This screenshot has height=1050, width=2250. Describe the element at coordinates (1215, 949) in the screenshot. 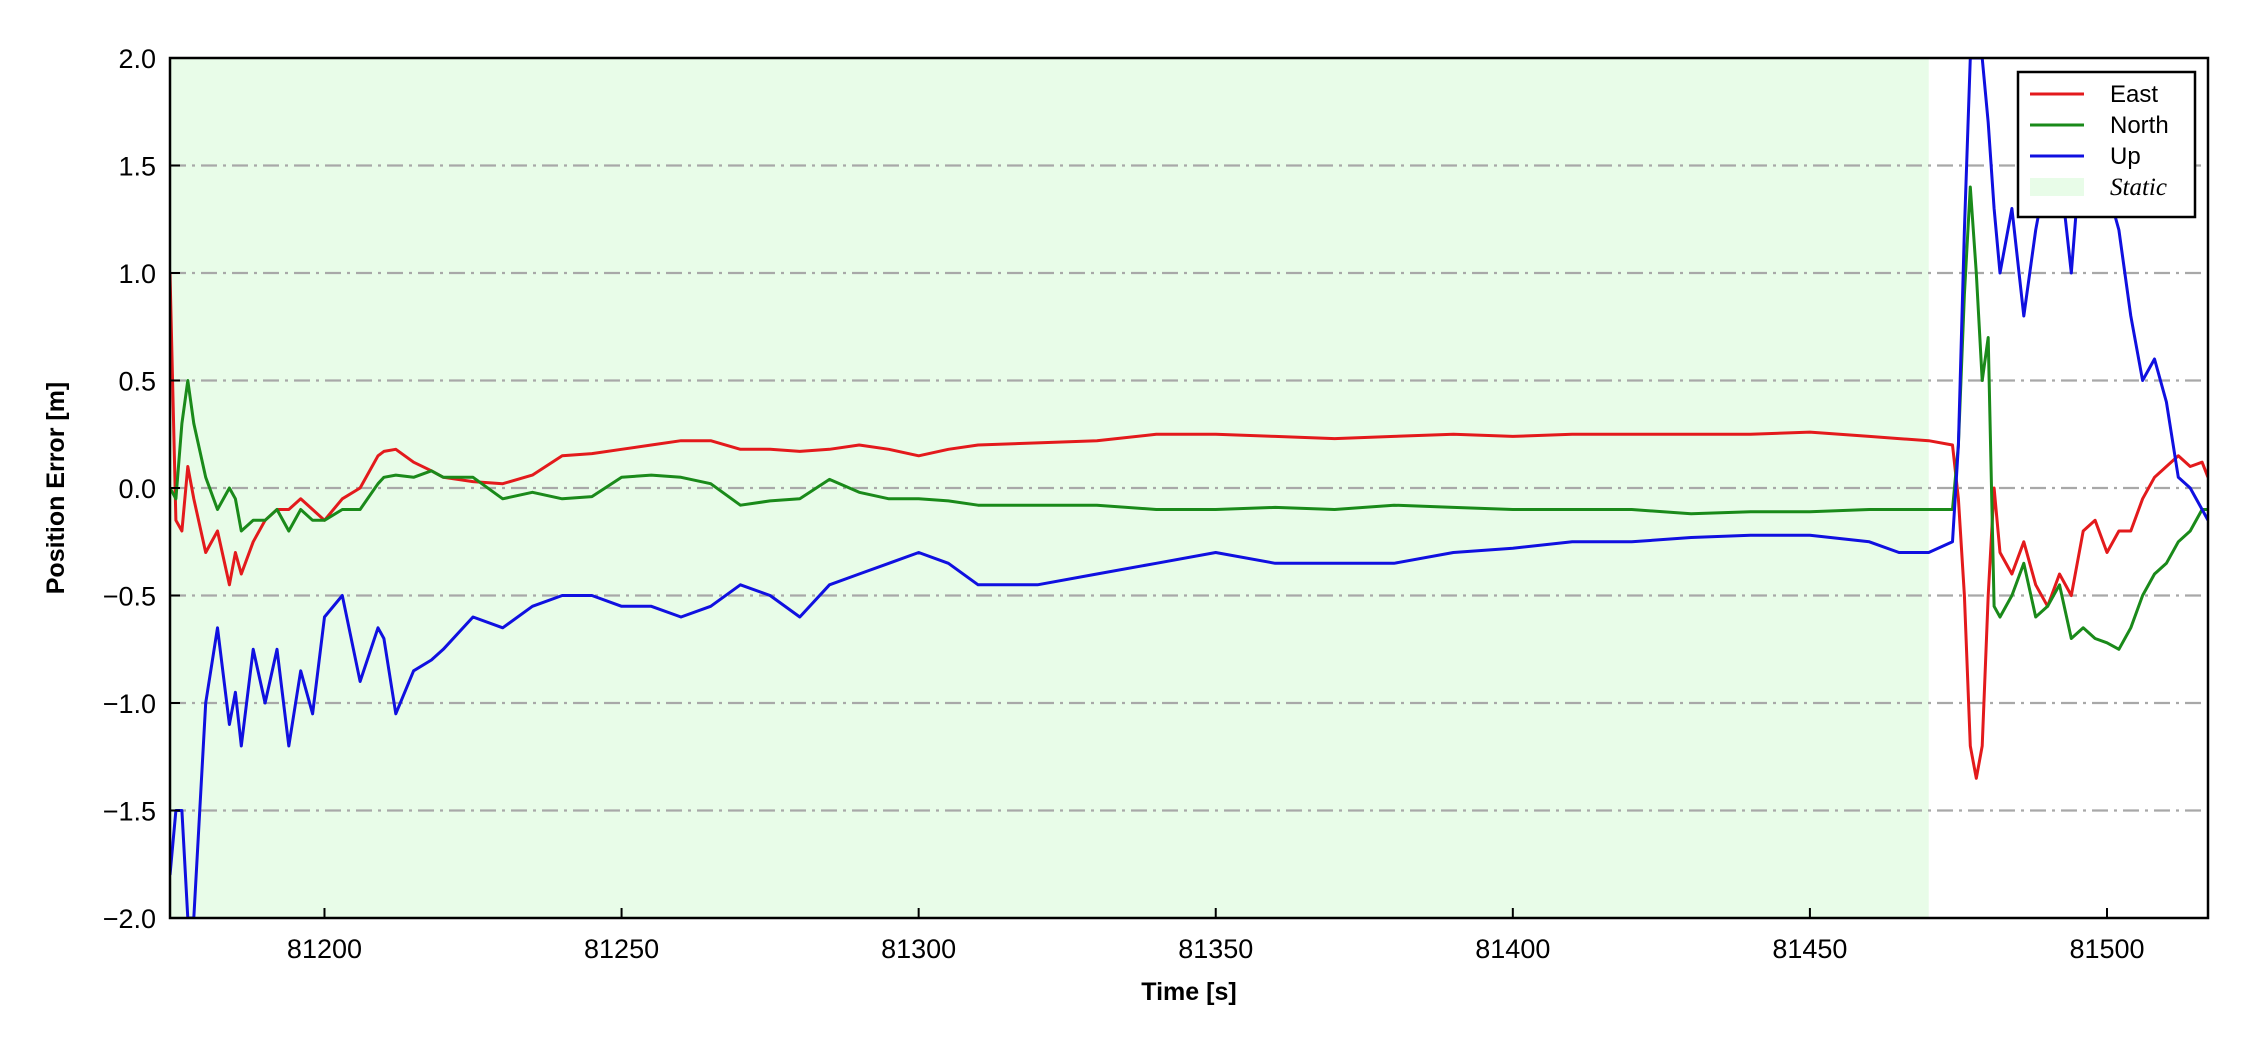

I see `x-tick-label: 81350` at that location.